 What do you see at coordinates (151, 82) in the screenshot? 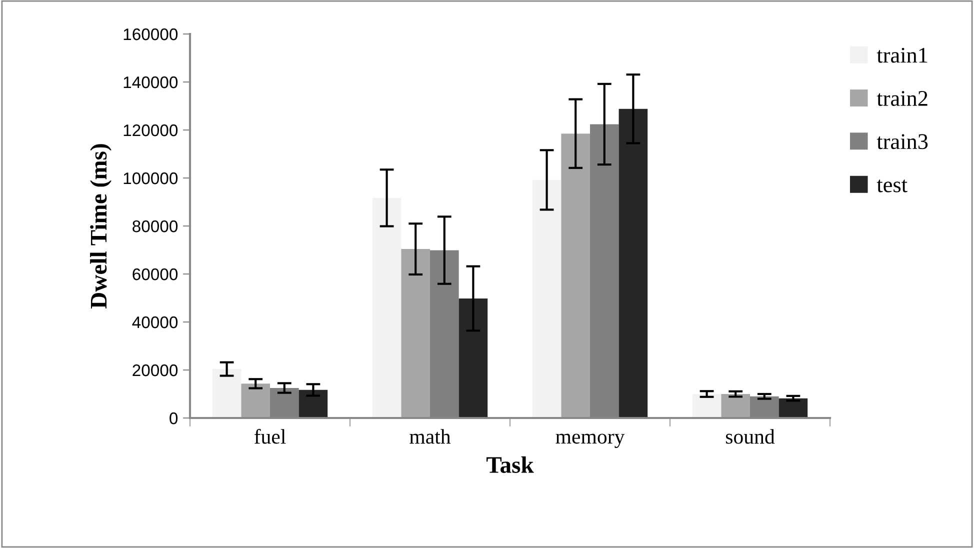
I see `y-tick-label: 140000` at bounding box center [151, 82].